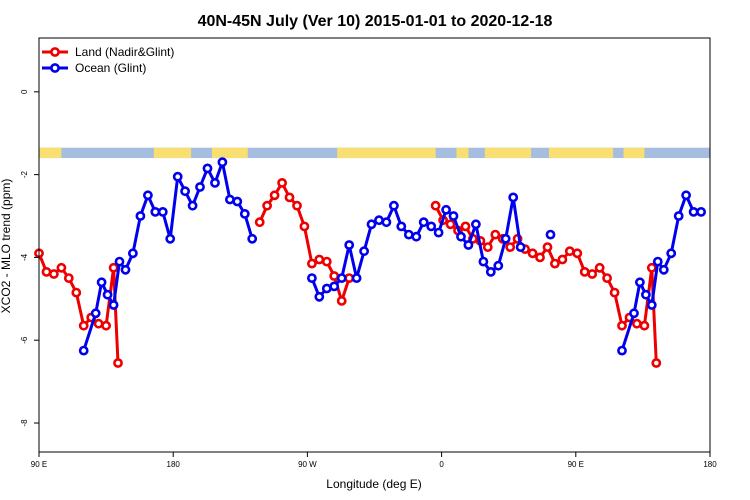  What do you see at coordinates (24, 423) in the screenshot?
I see `y-tick-label: -8` at bounding box center [24, 423].